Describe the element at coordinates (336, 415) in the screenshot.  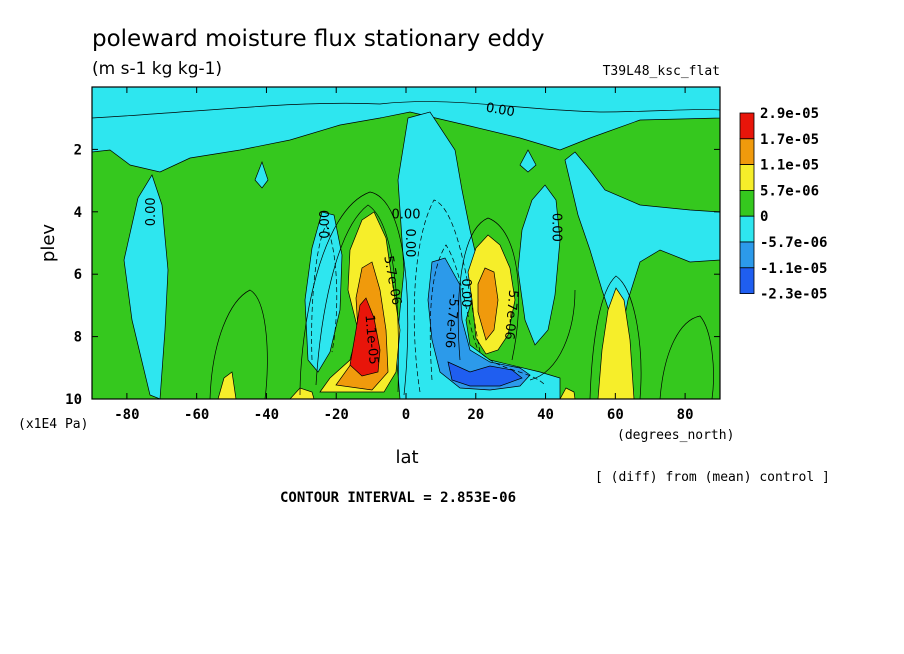
I see `x-tick-label: -20` at that location.